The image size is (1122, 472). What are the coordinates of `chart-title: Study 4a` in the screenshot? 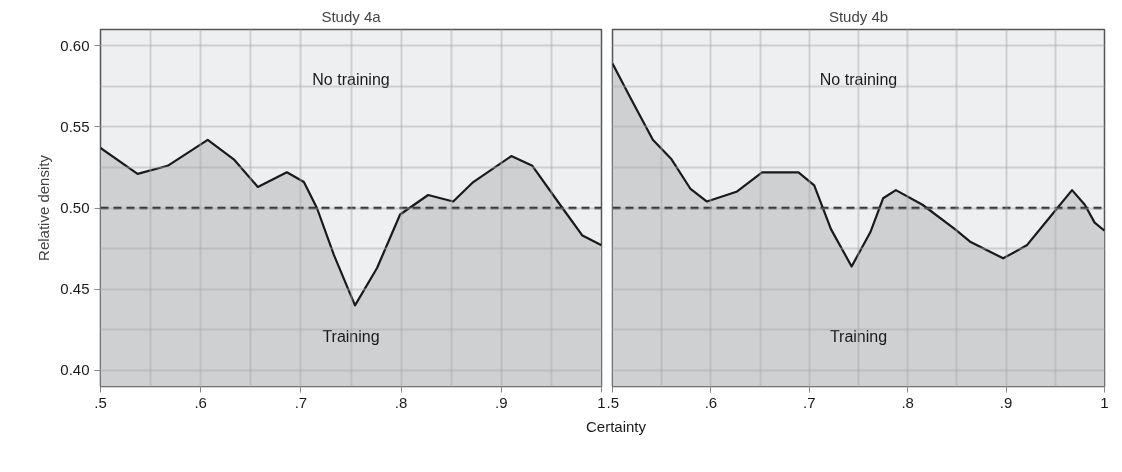 It's located at (351, 16).